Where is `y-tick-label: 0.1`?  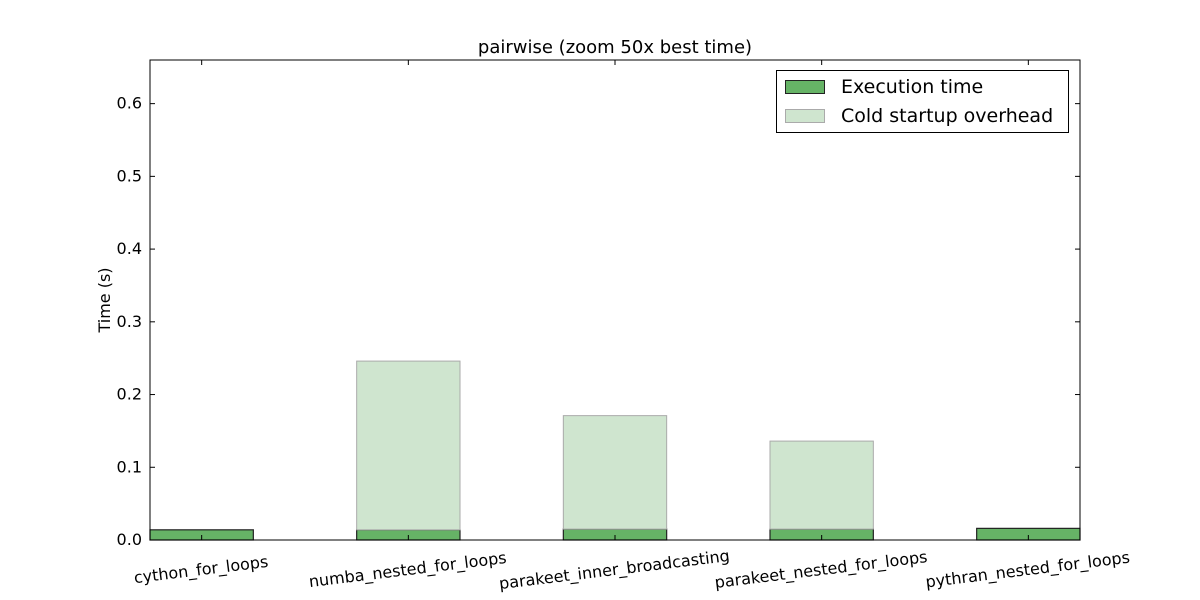 y-tick-label: 0.1 is located at coordinates (129, 466).